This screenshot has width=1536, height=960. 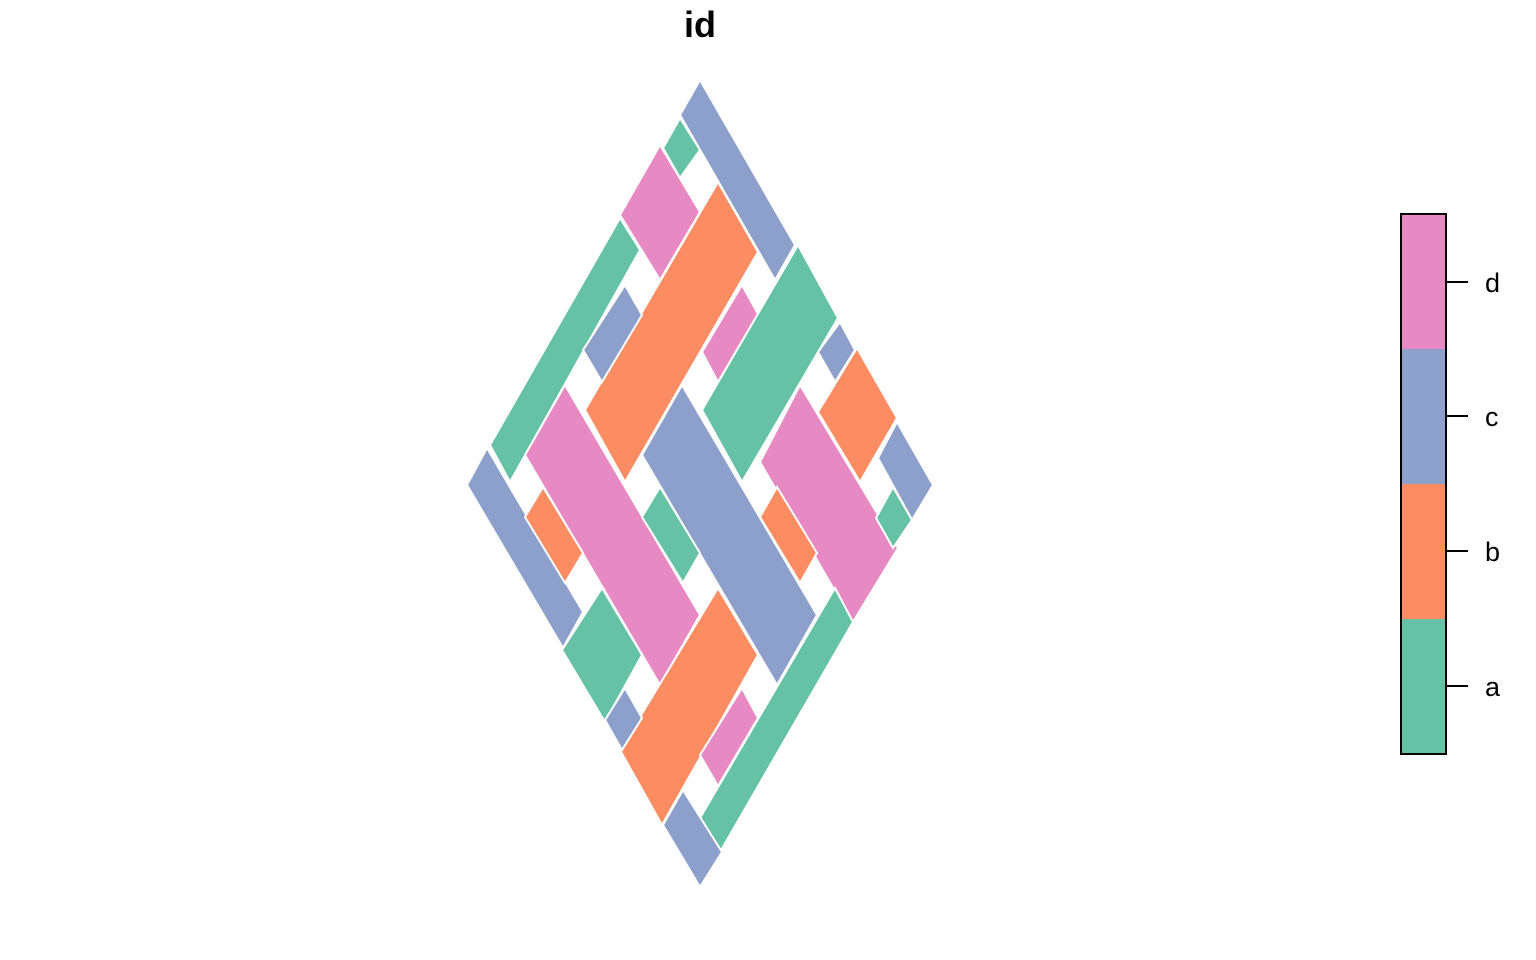 I want to click on legend-label-d: d, so click(x=1492, y=283).